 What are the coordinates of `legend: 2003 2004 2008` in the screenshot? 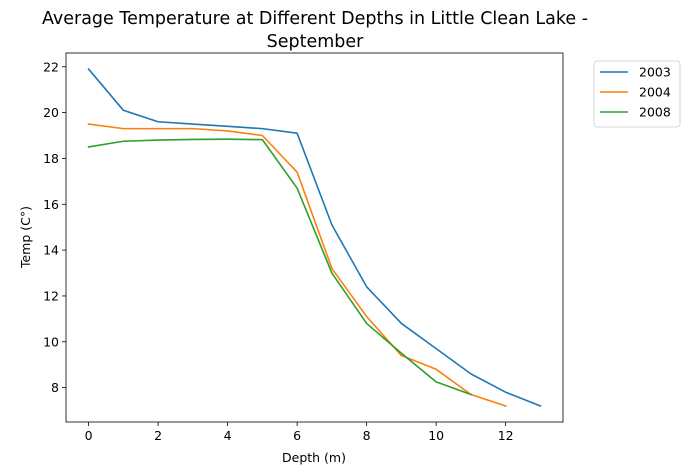 It's located at (637, 94).